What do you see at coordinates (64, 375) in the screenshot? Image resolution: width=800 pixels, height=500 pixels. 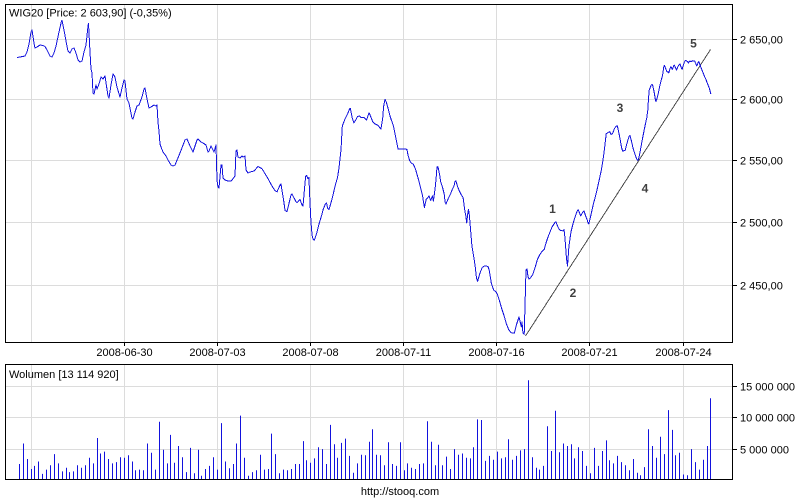 I see `svg-text: Wolumen [13 114 920]` at bounding box center [64, 375].